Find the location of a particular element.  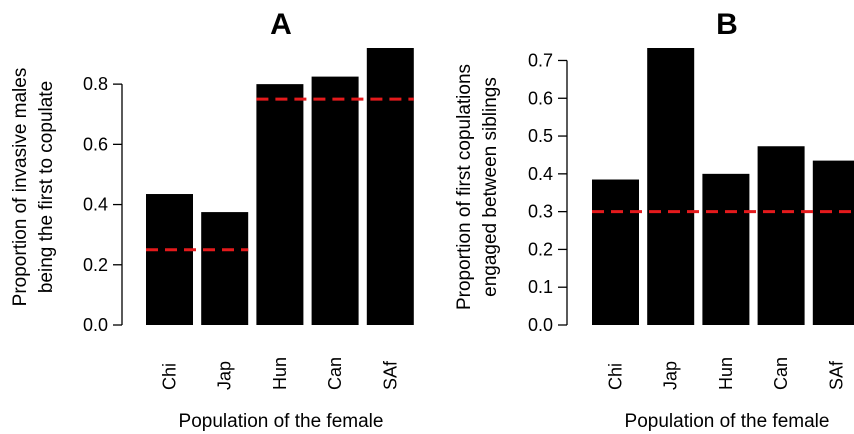

panel-a-category-label: Chi is located at coordinates (170, 376).